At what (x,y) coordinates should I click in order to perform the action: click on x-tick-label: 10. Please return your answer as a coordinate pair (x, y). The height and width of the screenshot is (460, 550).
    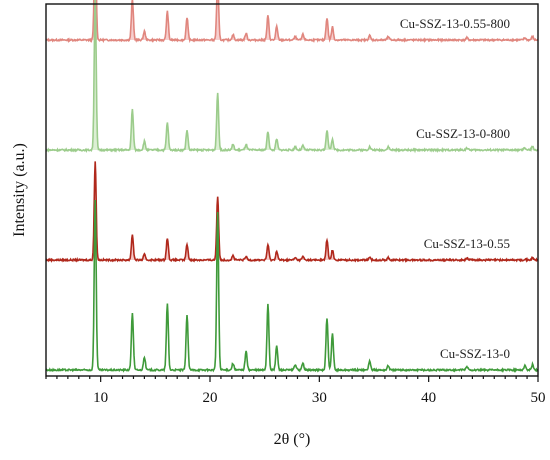
    Looking at the image, I should click on (100, 398).